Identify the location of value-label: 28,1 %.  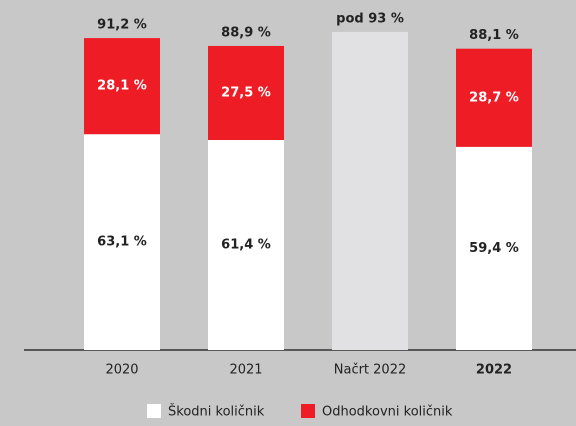
(122, 86).